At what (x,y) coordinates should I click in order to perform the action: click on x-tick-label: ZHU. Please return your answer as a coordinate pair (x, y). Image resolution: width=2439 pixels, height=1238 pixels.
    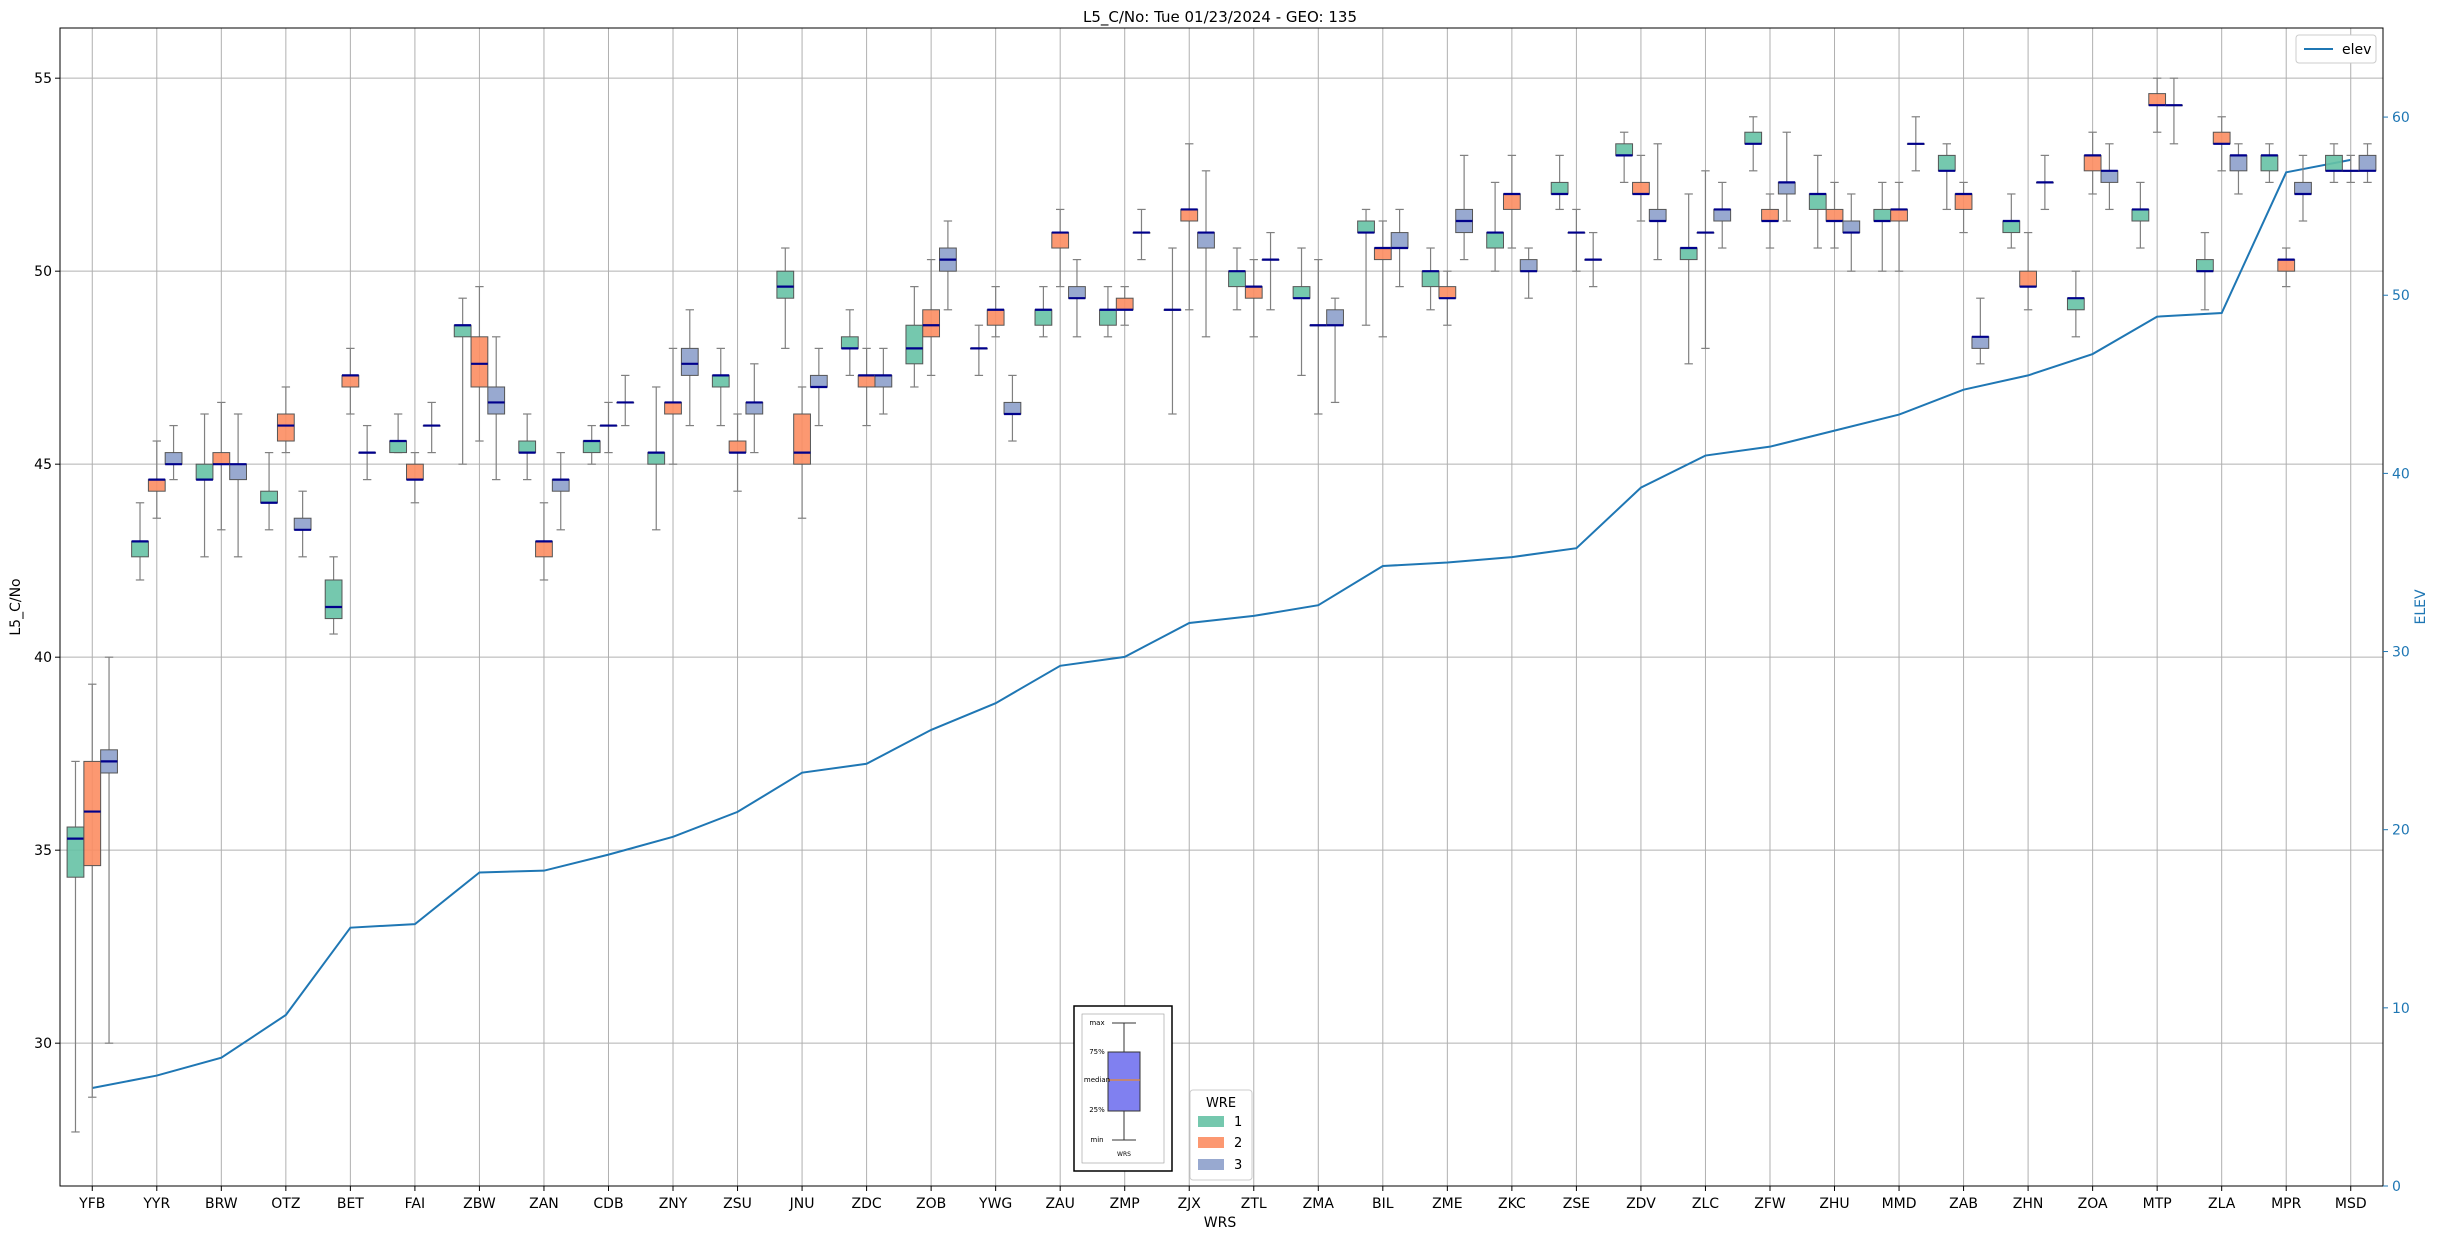
    Looking at the image, I should click on (1834, 1204).